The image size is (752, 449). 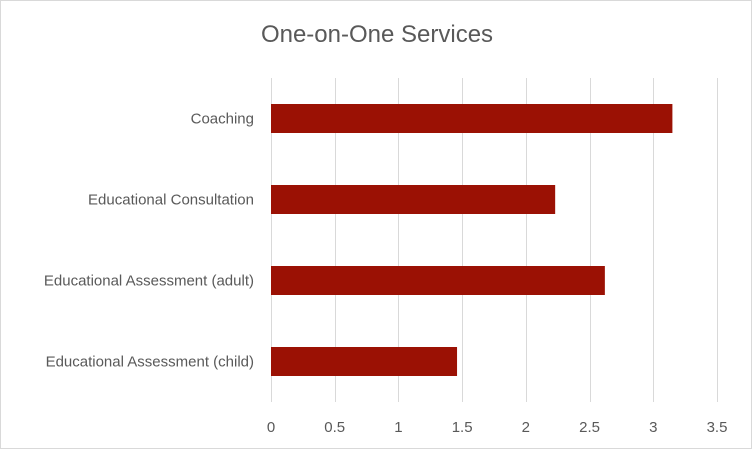 I want to click on x-tick-label: 1.5, so click(x=462, y=427).